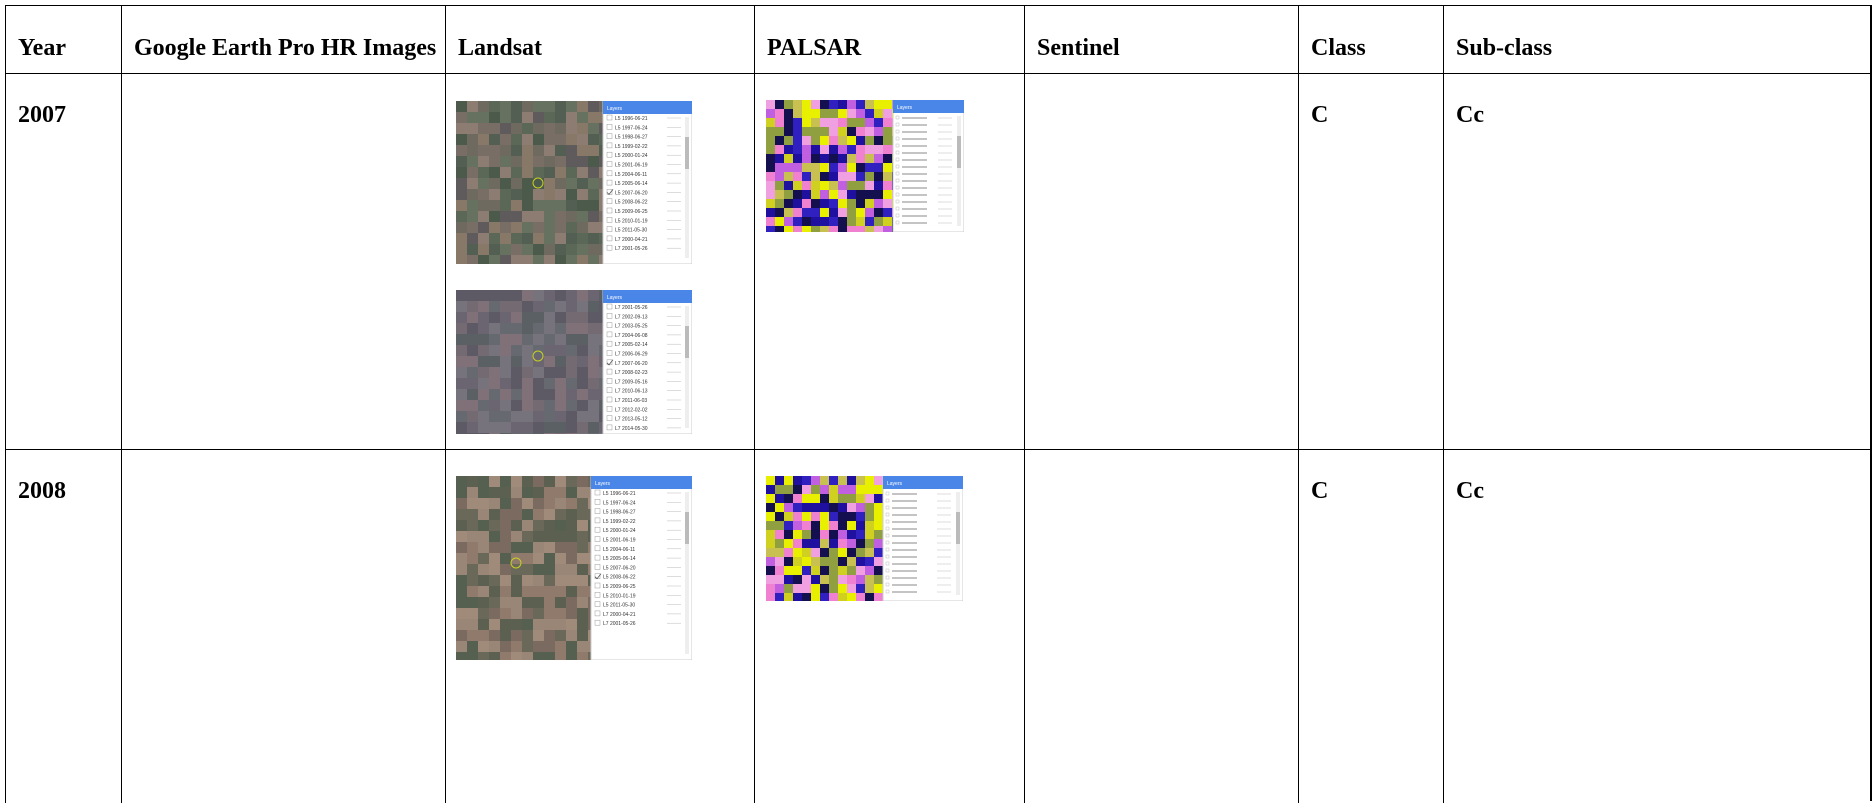 The height and width of the screenshot is (803, 1872). Describe the element at coordinates (922, 538) in the screenshot. I see `layer-panel` at that location.